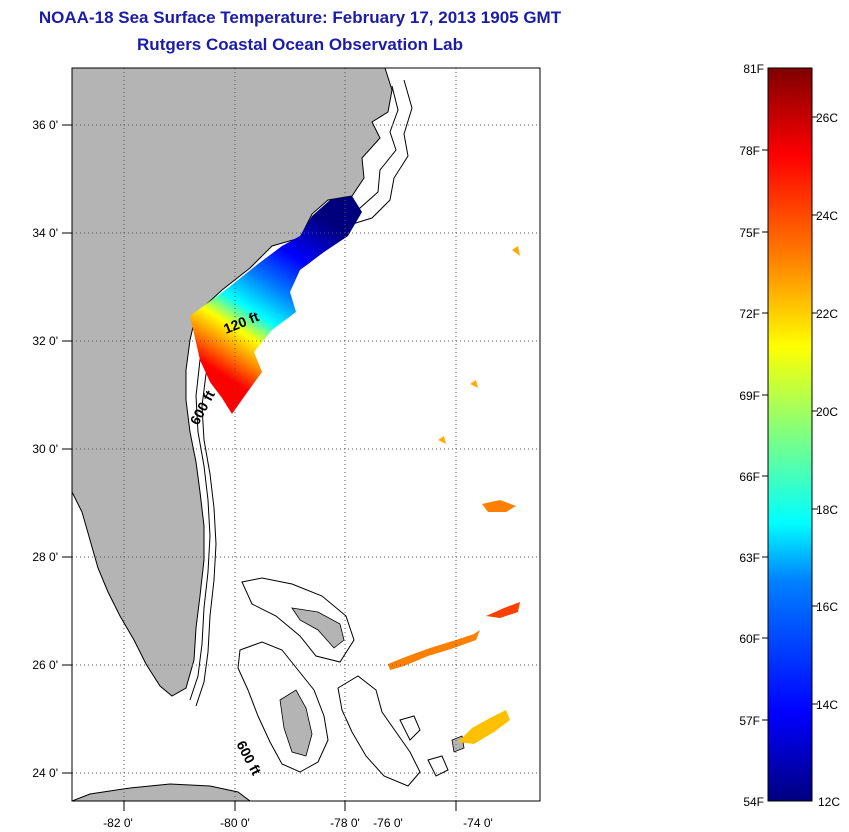 The image size is (849, 832). What do you see at coordinates (300, 44) in the screenshot?
I see `map-subtitle: Rutgers Coastal Ocean Observation Lab` at bounding box center [300, 44].